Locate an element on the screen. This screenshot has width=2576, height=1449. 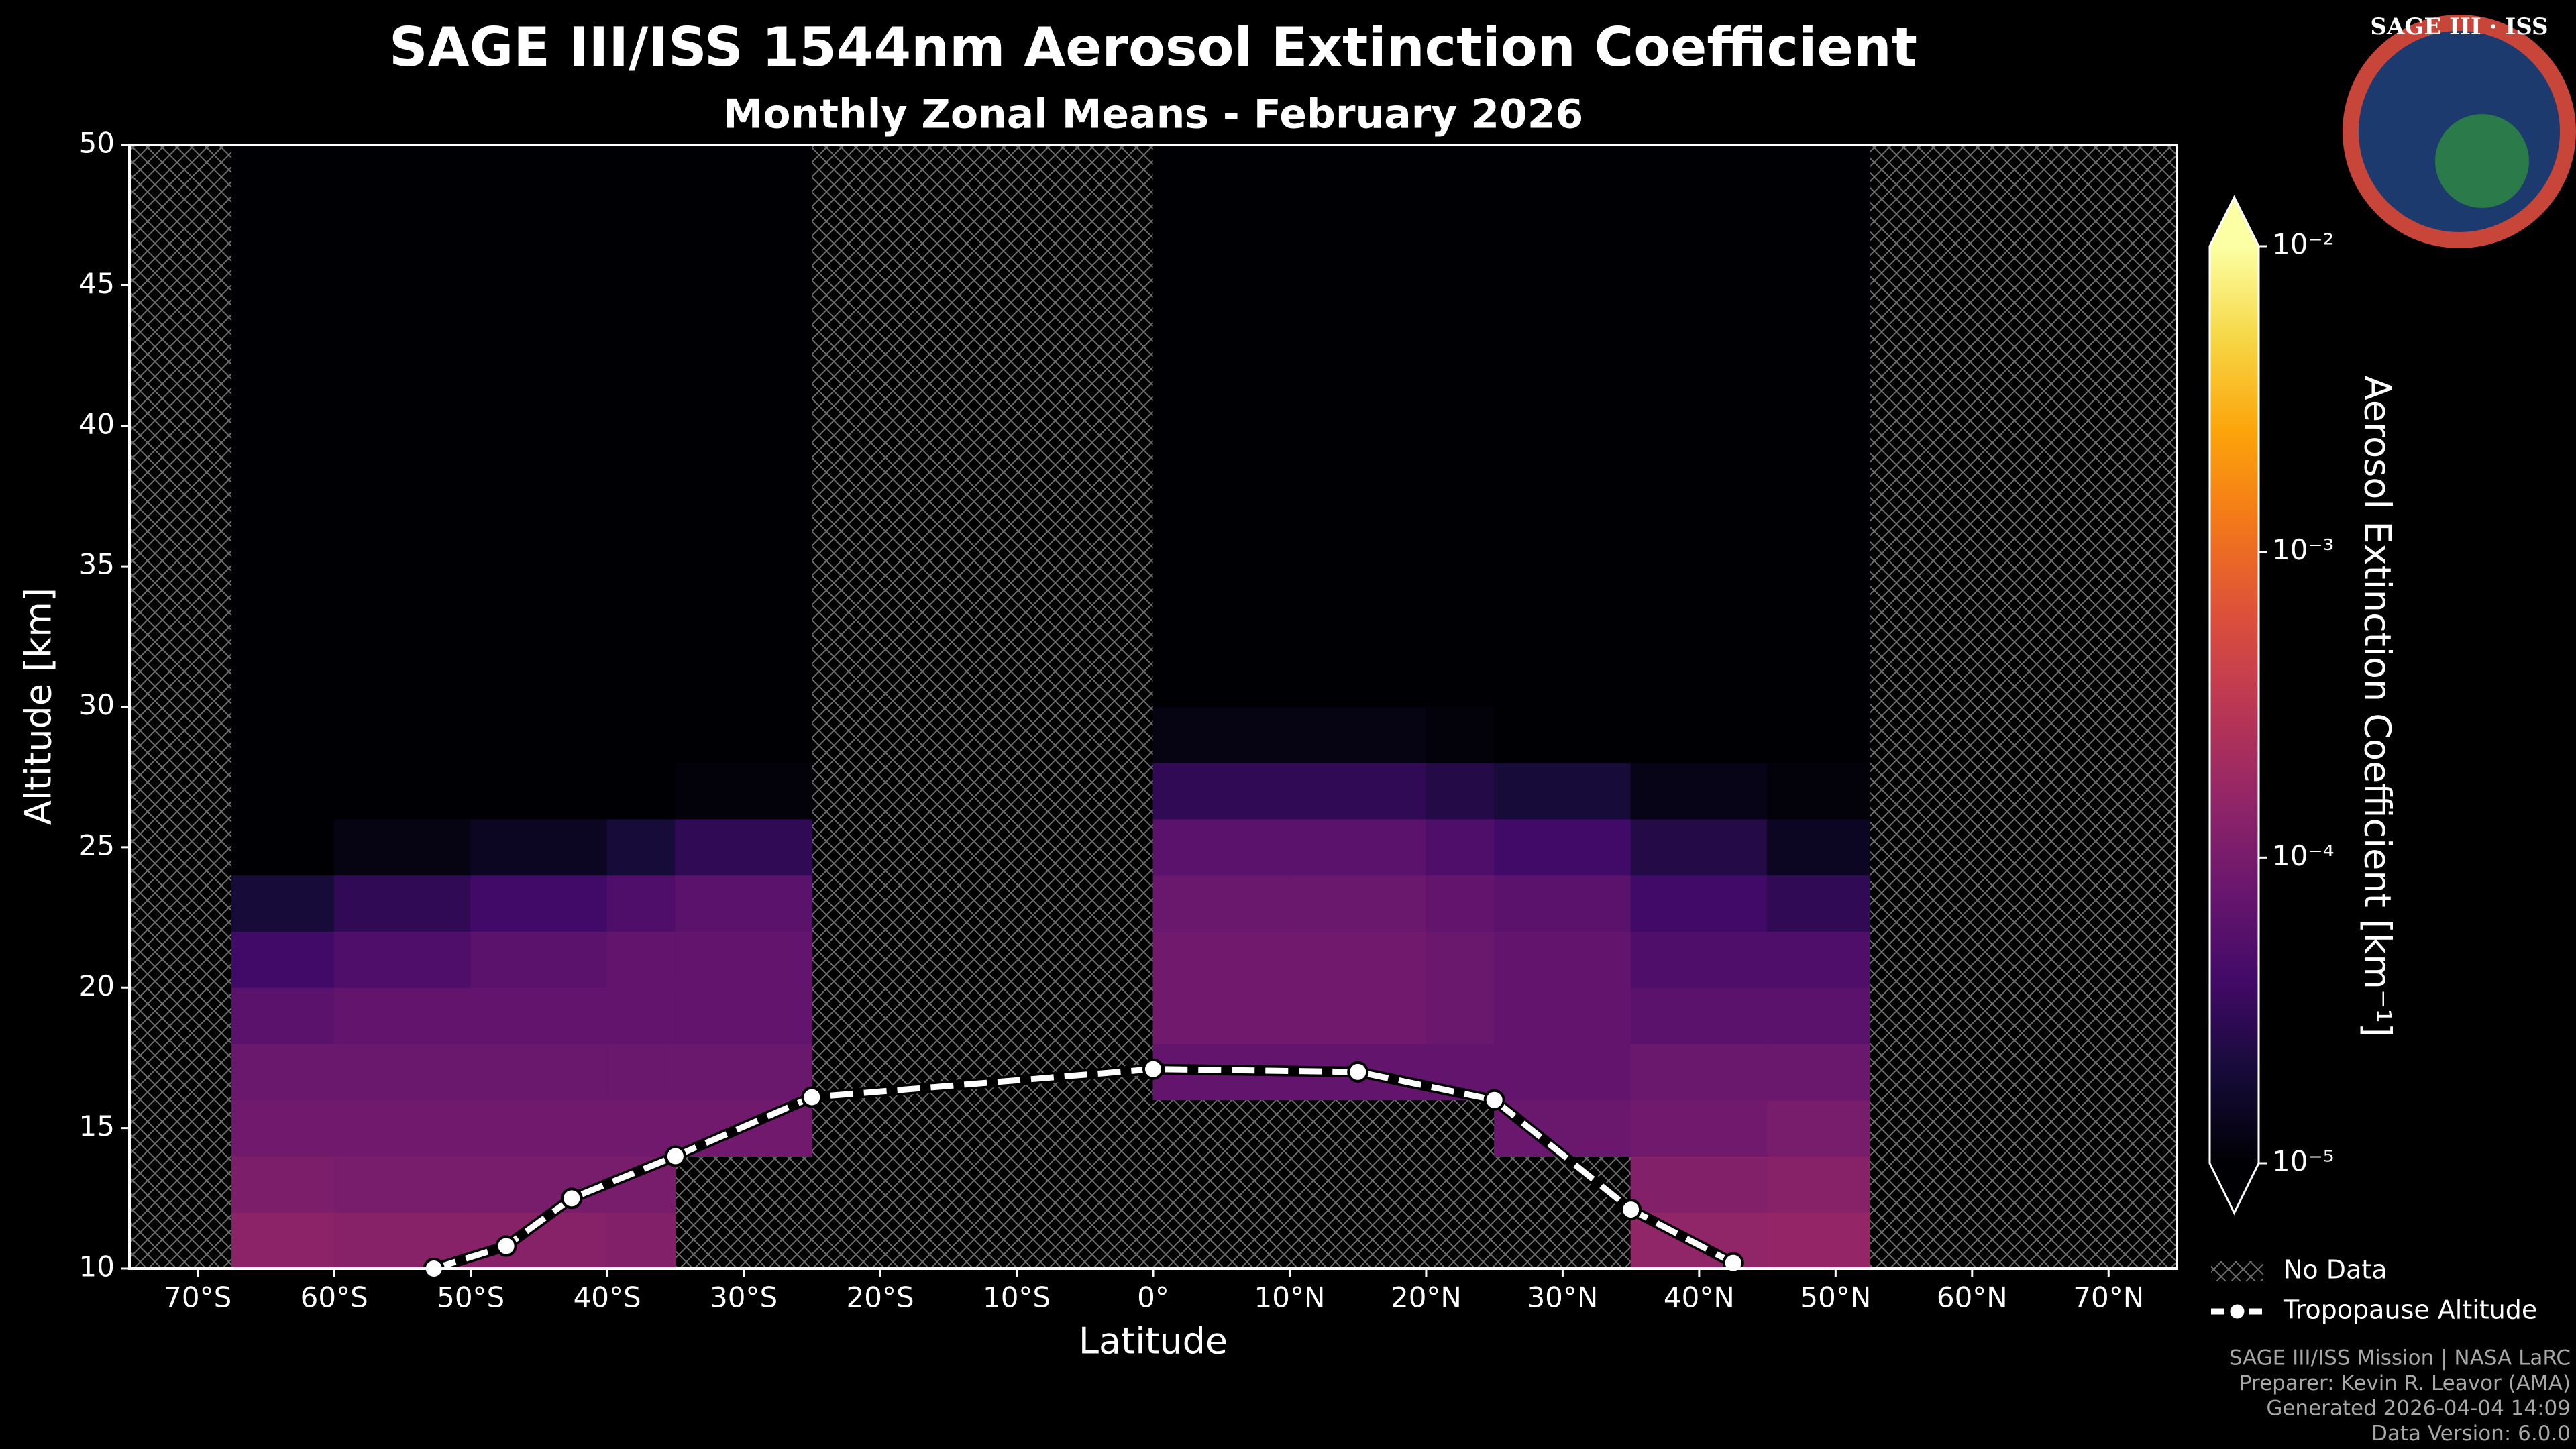
colorbar-under is located at coordinates (2234, 1188).